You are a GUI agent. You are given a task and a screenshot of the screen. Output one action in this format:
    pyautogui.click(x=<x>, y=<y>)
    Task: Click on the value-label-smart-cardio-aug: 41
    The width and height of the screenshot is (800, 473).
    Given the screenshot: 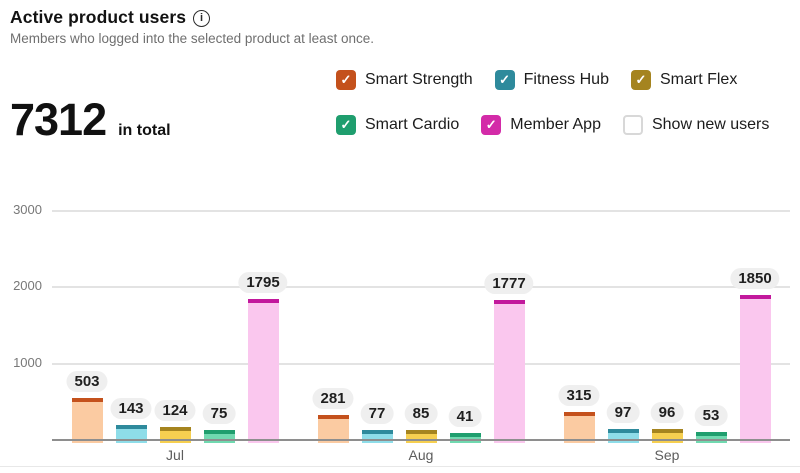 What is the action you would take?
    pyautogui.click(x=465, y=416)
    